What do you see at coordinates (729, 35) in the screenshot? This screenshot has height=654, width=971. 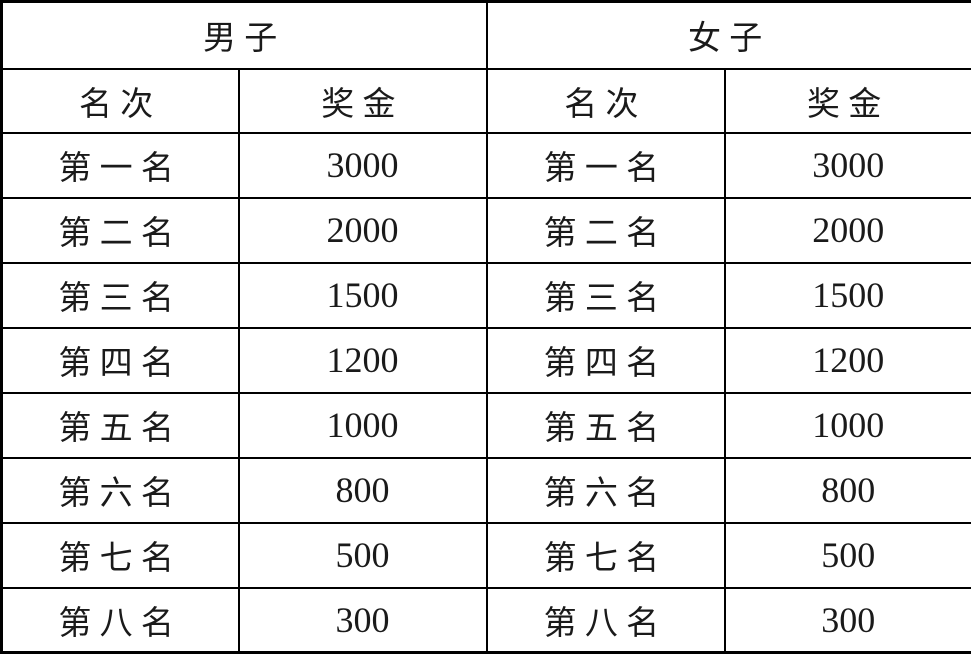 I see `group-header-women: 女子` at bounding box center [729, 35].